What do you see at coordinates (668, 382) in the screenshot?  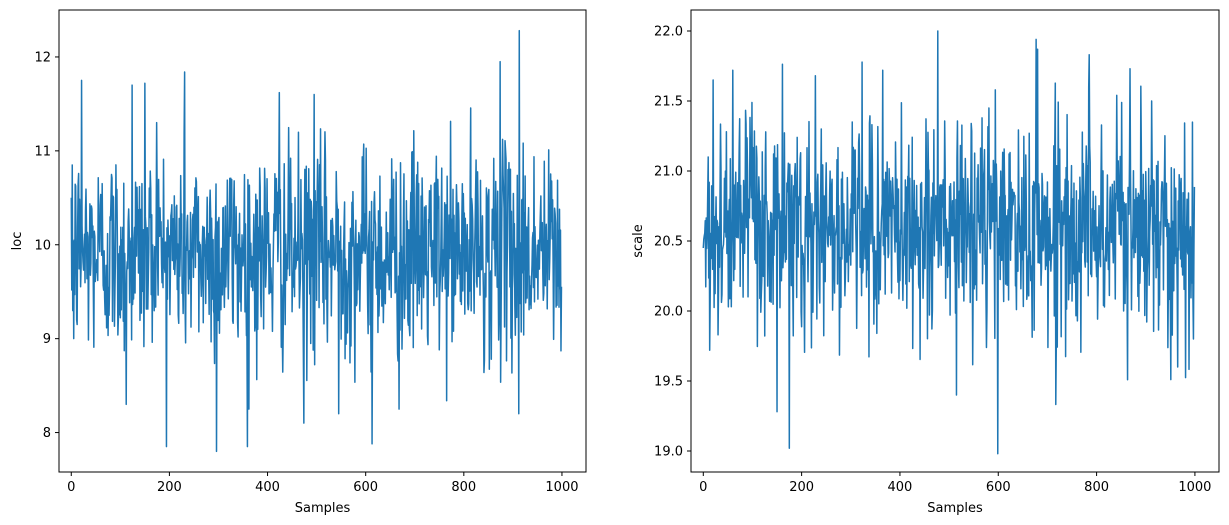 I see `y-tick-label: 19.5` at bounding box center [668, 382].